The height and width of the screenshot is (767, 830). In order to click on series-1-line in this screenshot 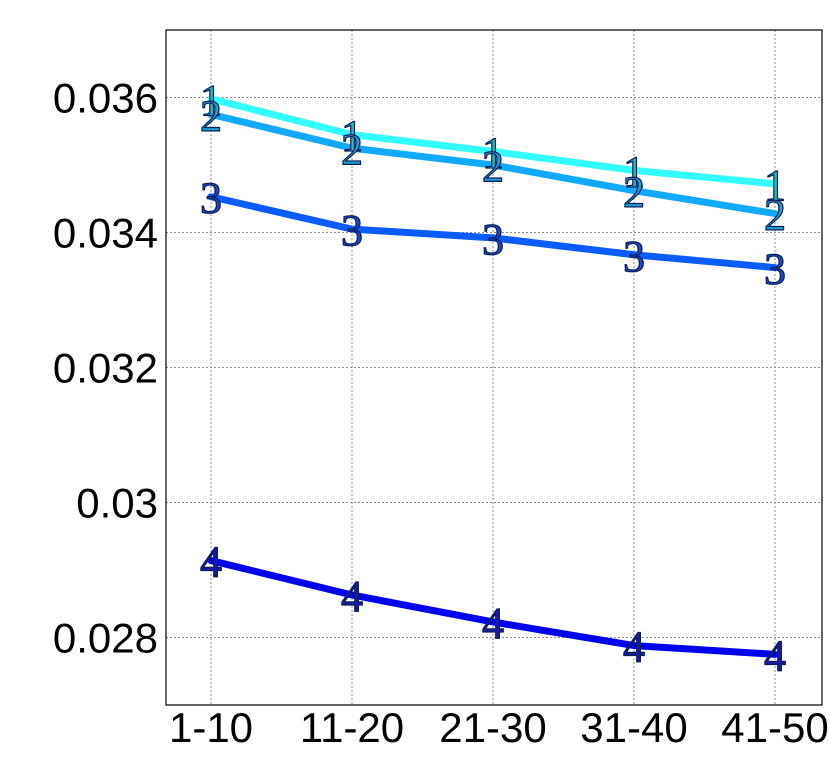, I will do `click(493, 141)`.